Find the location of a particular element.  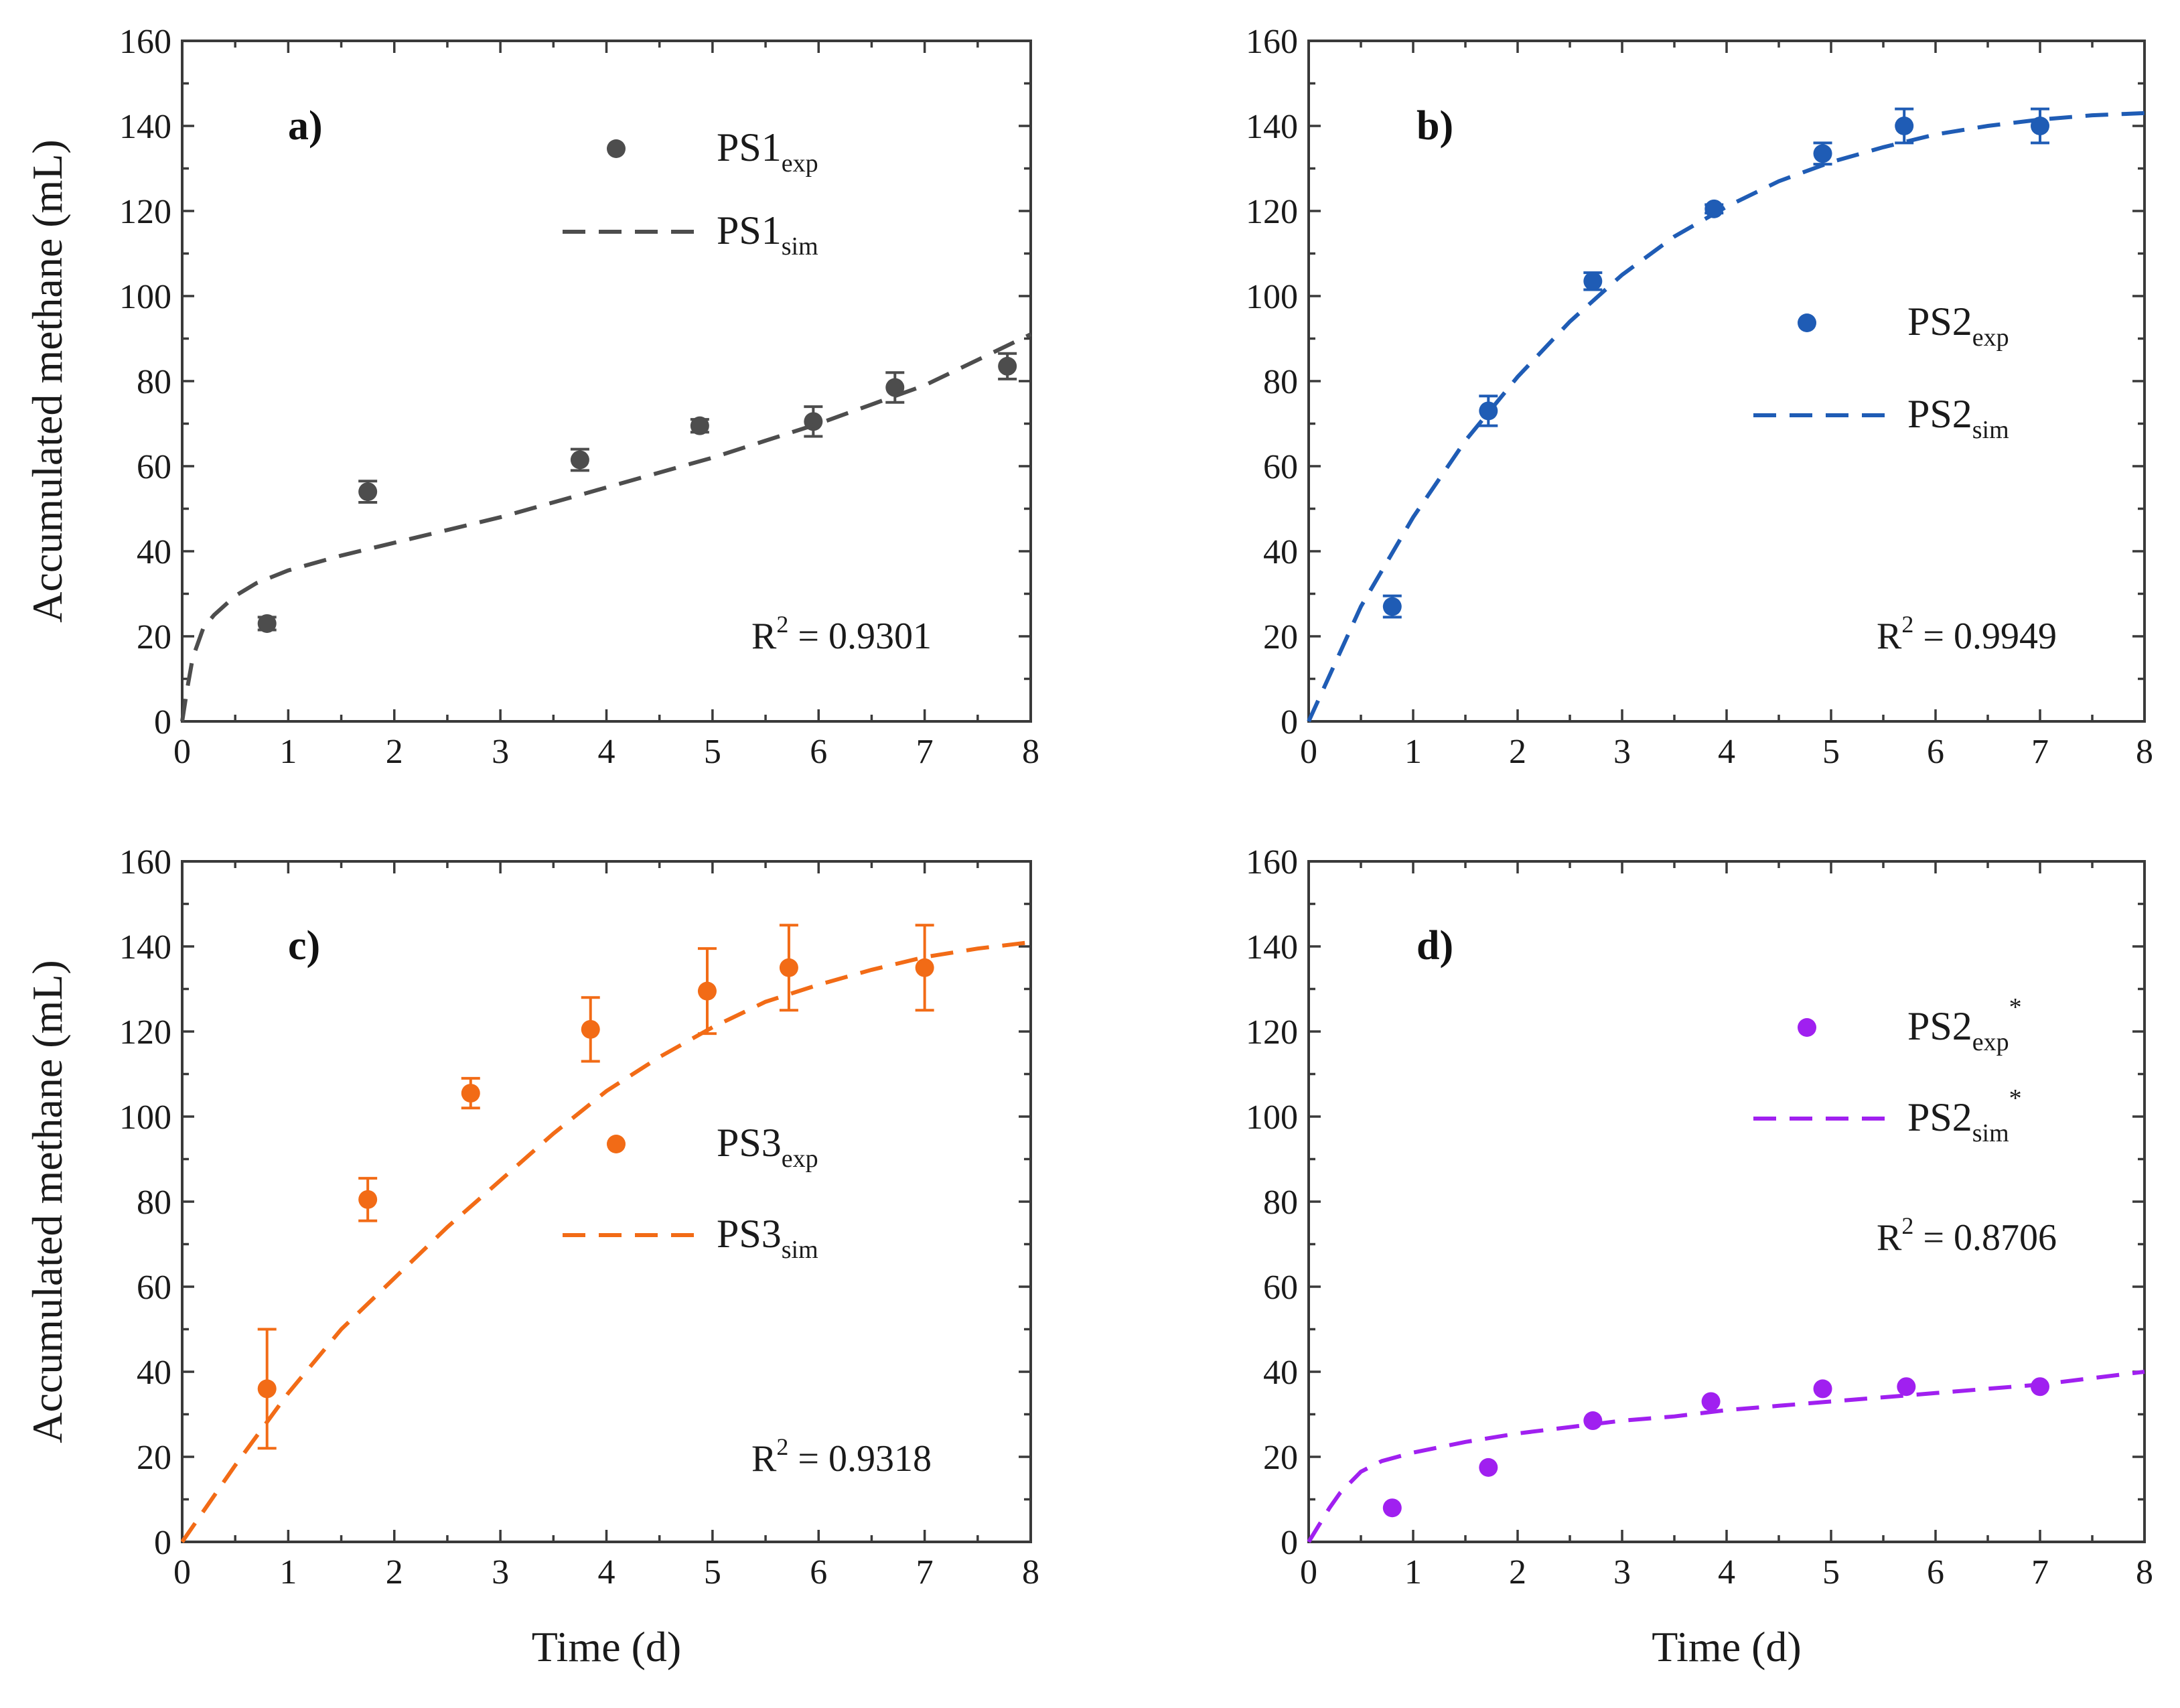

r-squared-label: R2 = 0.9318 is located at coordinates (841, 1456).